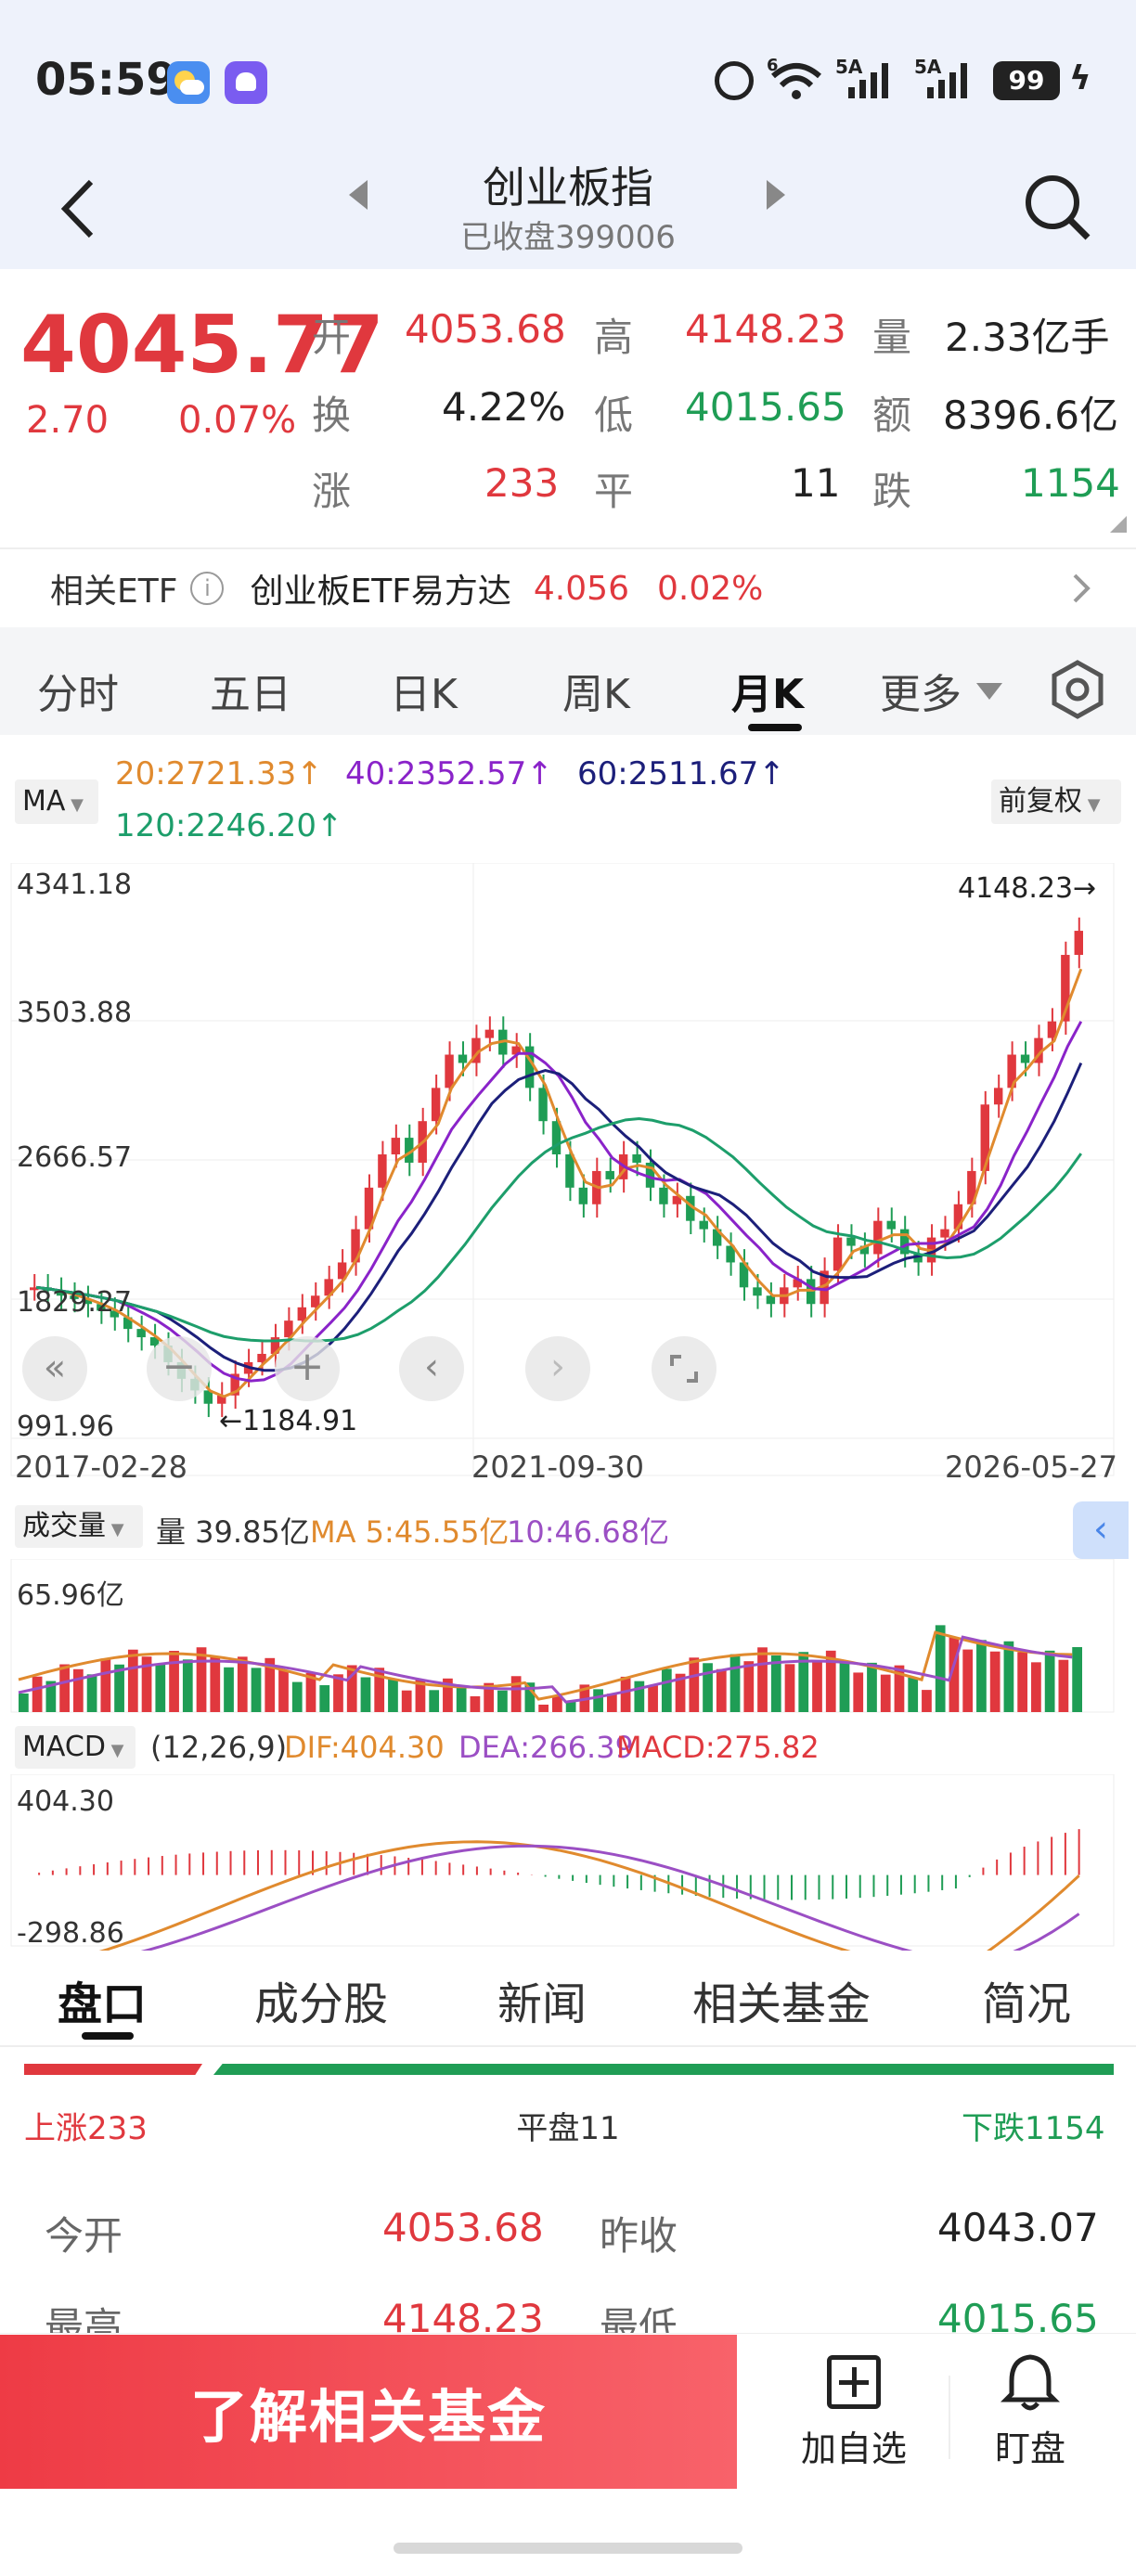 The image size is (1136, 2576). Describe the element at coordinates (1077, 689) in the screenshot. I see `settings-icon` at that location.